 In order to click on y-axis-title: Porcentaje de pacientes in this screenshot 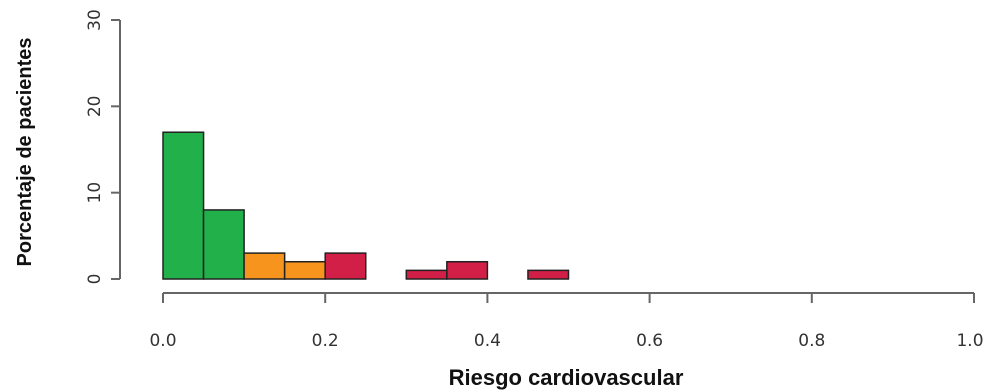, I will do `click(25, 152)`.